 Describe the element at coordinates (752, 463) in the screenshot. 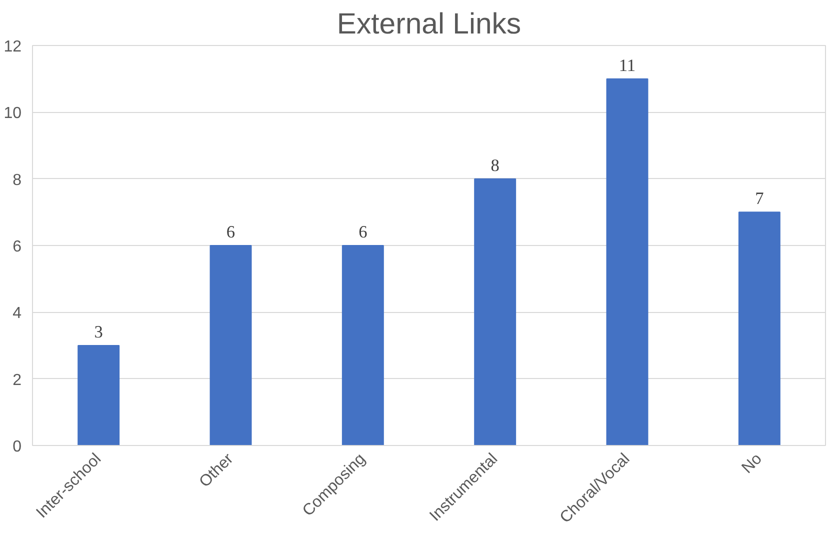

I see `x-tick-label: No` at that location.